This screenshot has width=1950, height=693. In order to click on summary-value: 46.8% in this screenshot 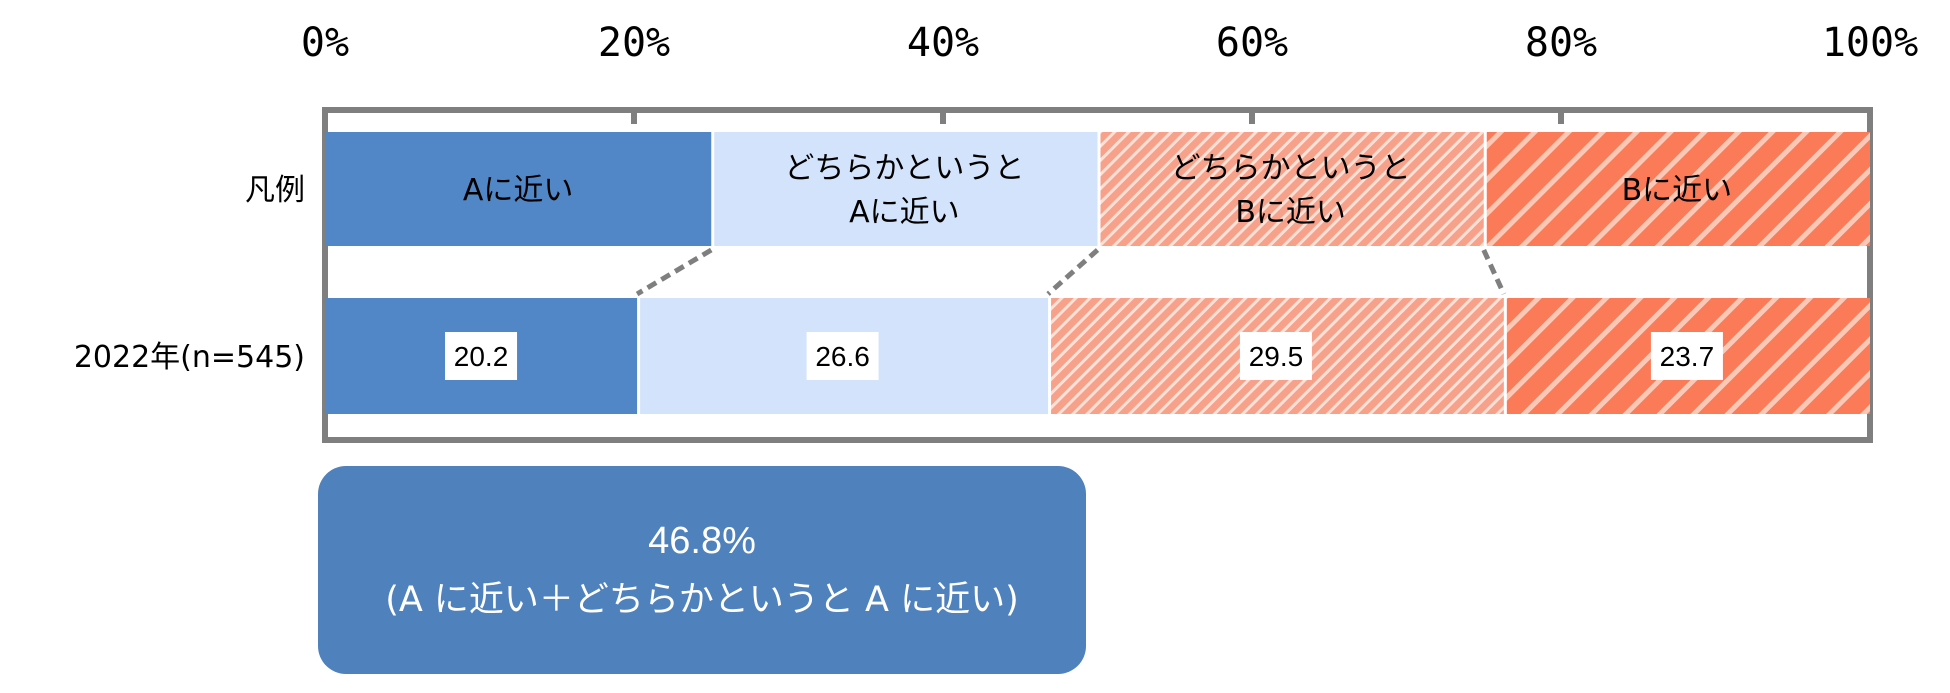, I will do `click(702, 541)`.